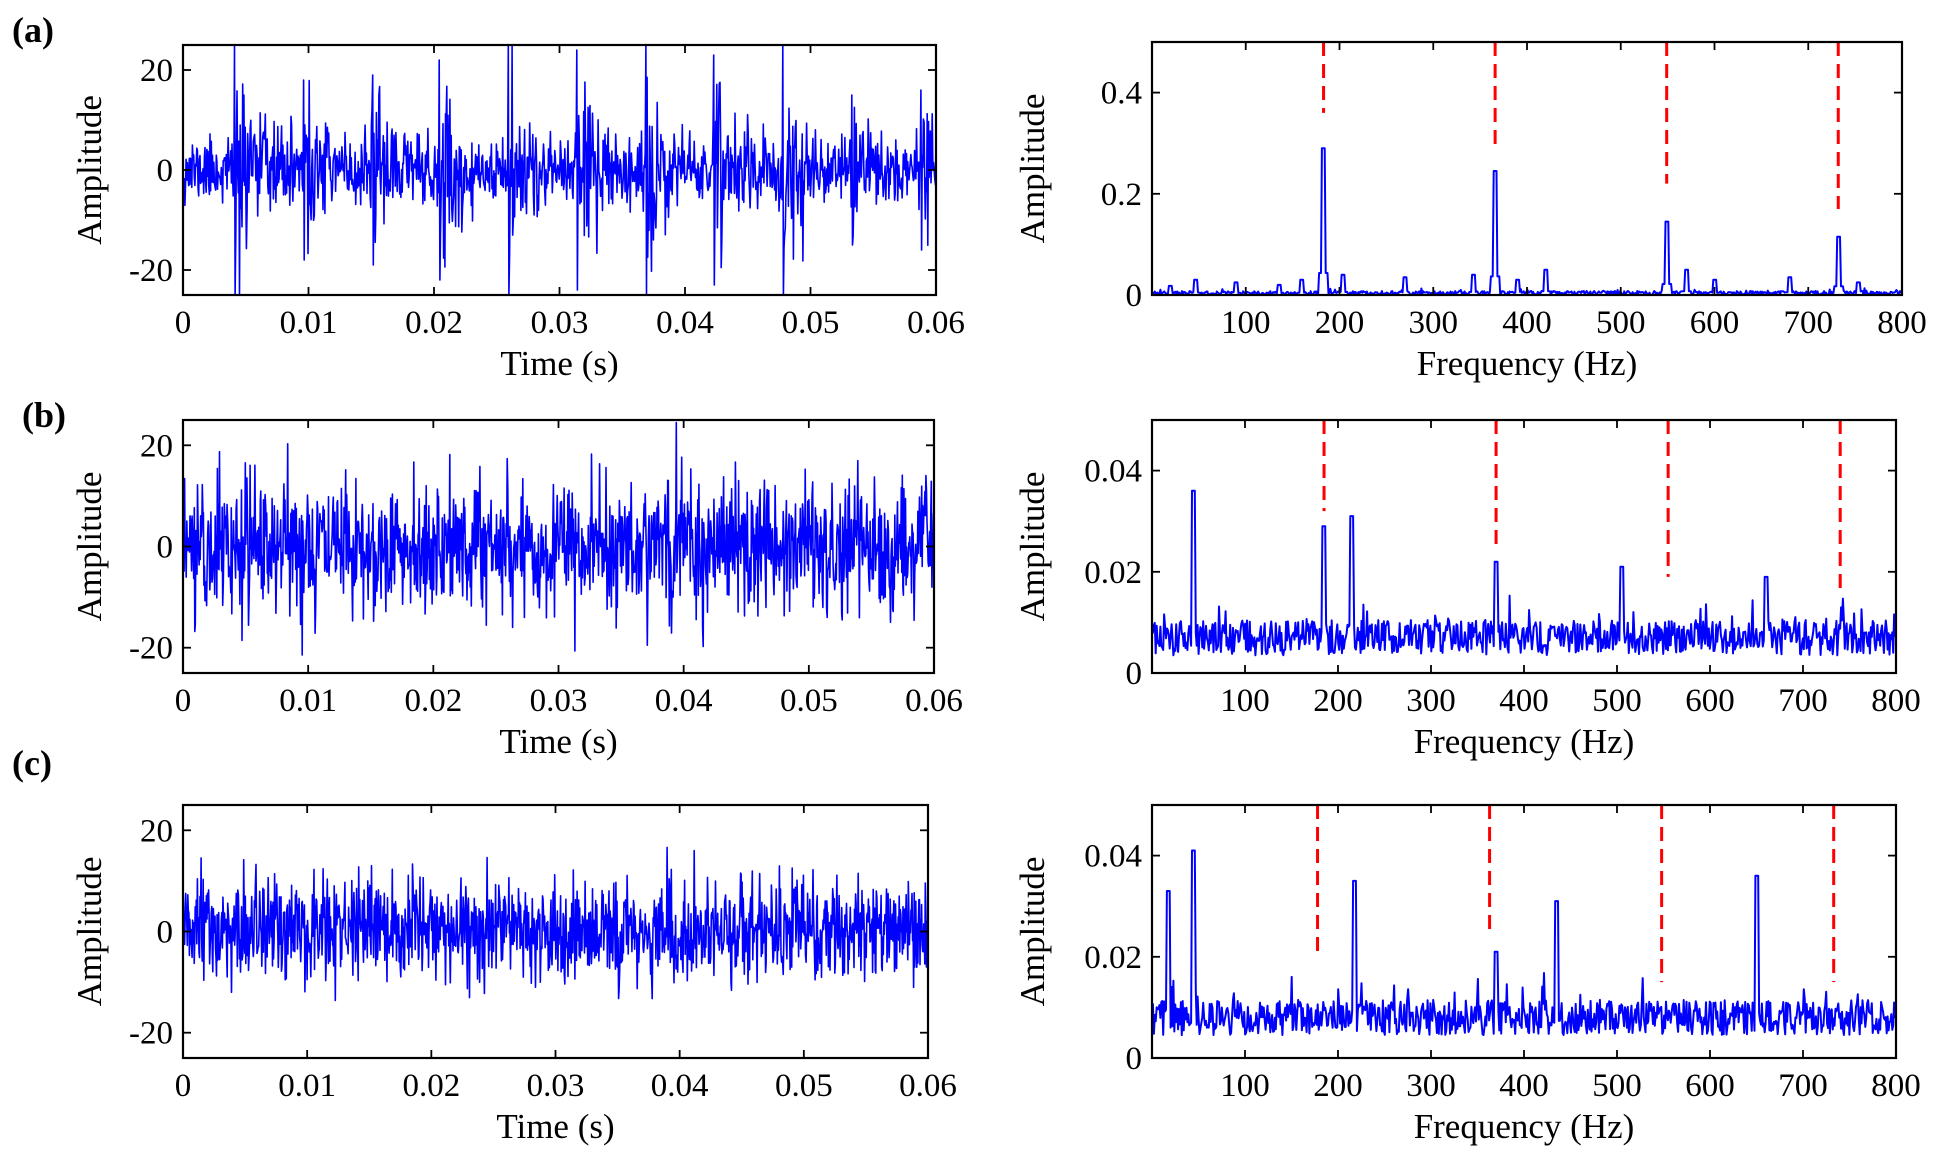  Describe the element at coordinates (1524, 701) in the screenshot. I see `x-tick-label-b-spectrum-3: 400` at that location.